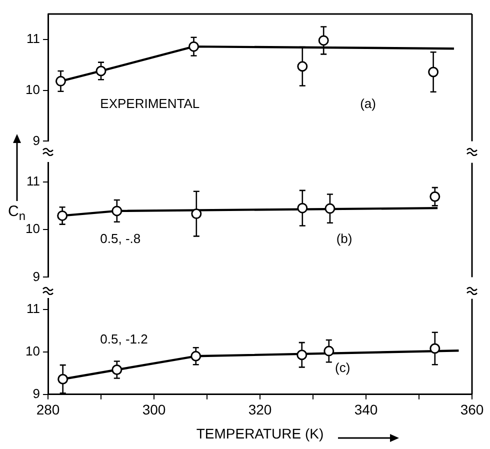 The width and height of the screenshot is (490, 449). What do you see at coordinates (260, 410) in the screenshot?
I see `x-tick-label: 320` at bounding box center [260, 410].